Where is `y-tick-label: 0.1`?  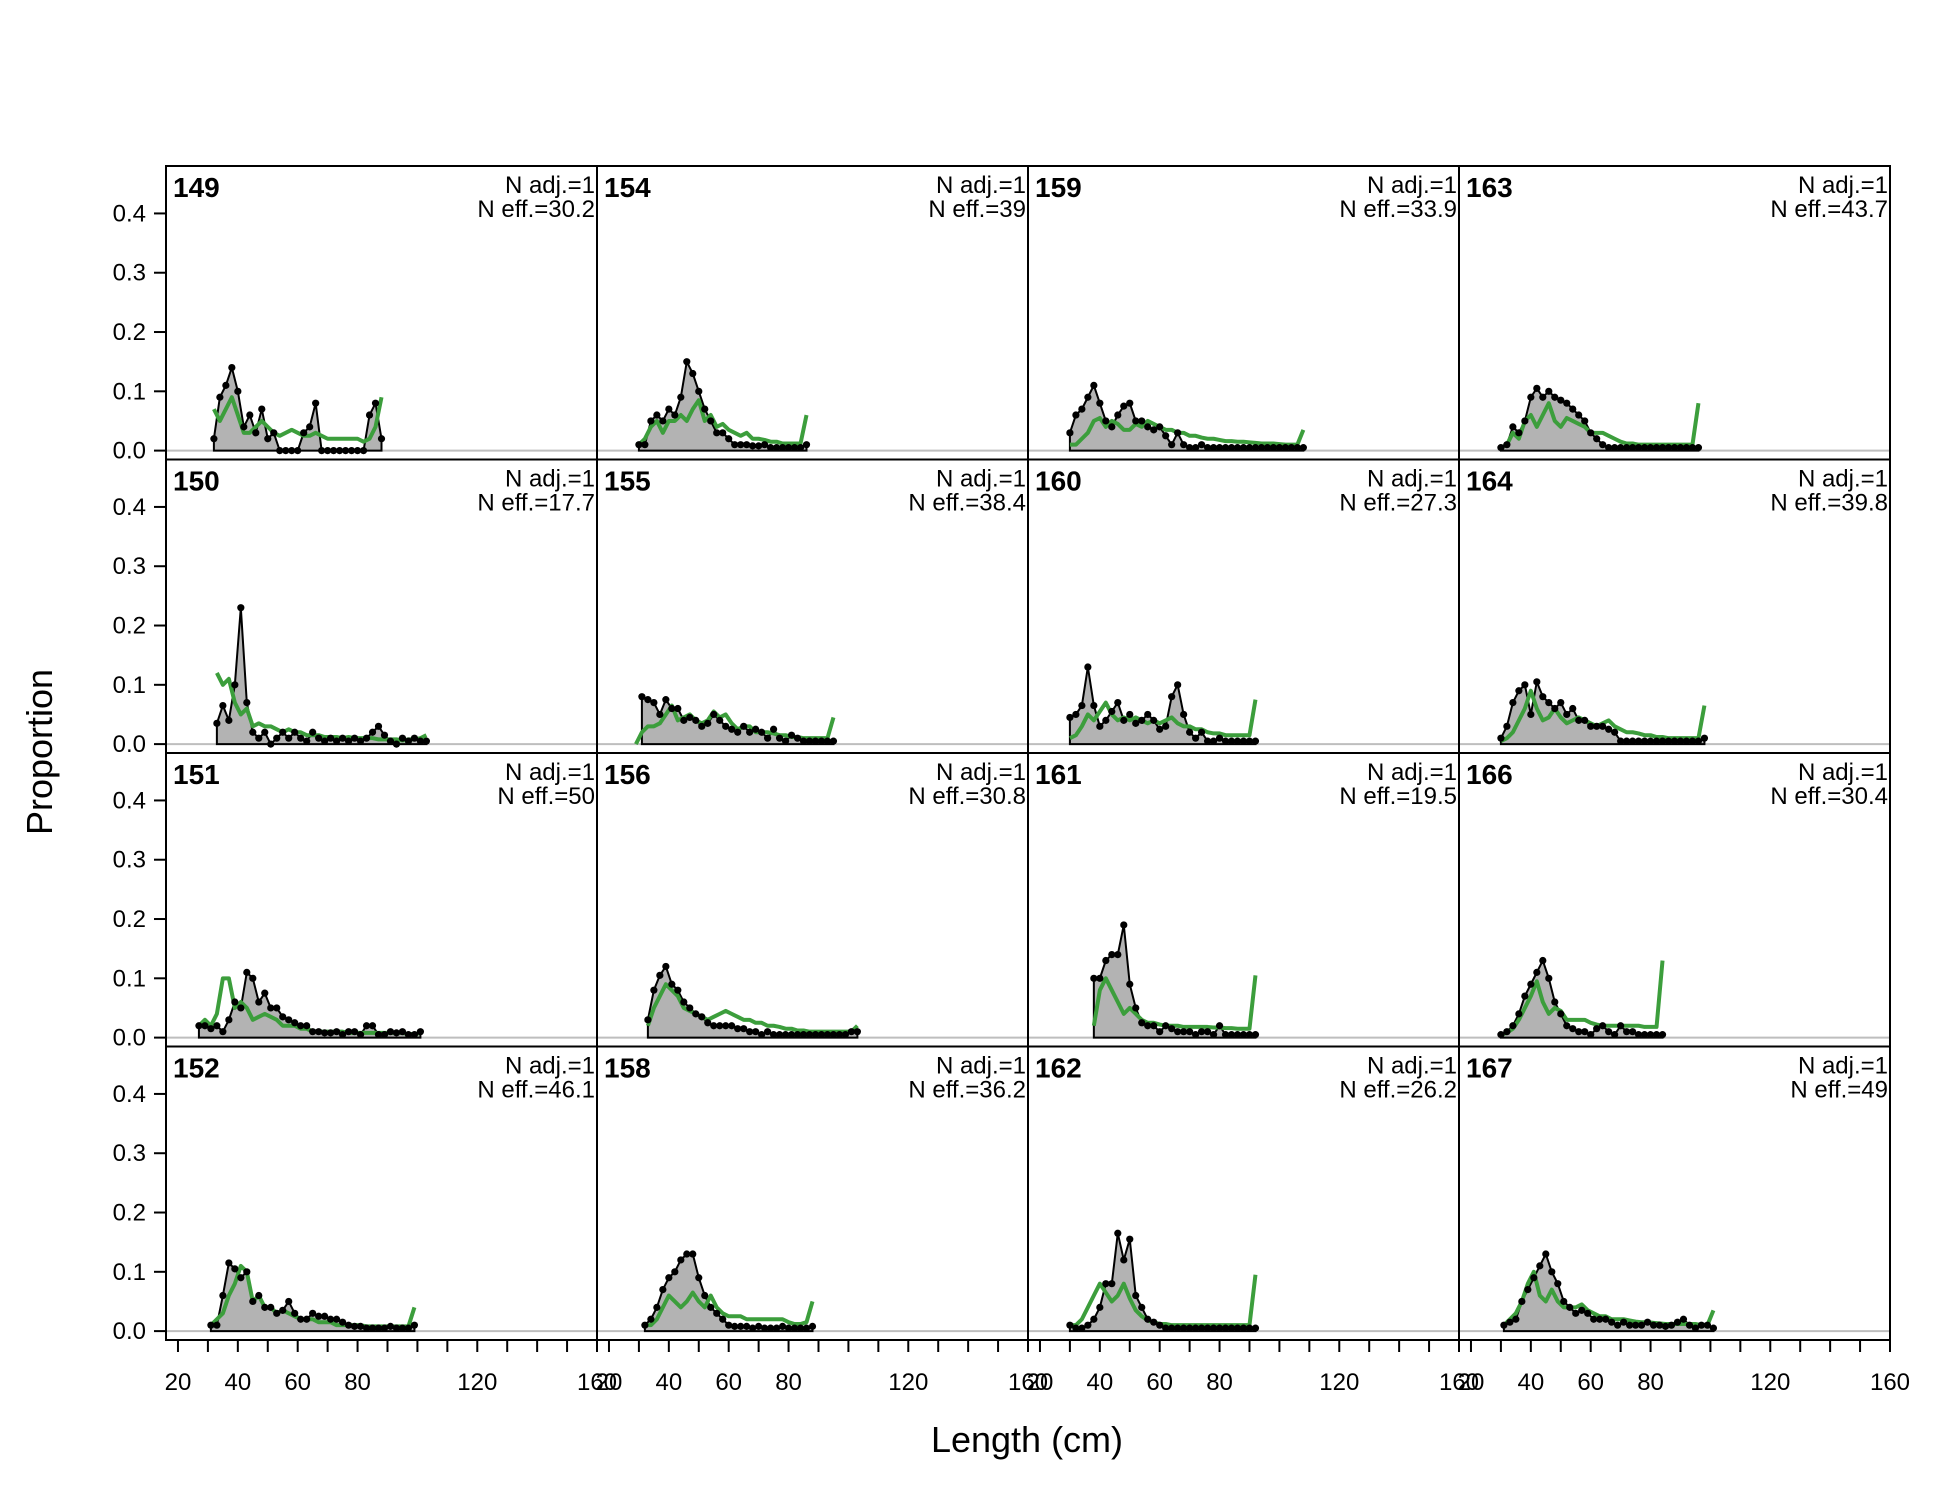
y-tick-label: 0.1 is located at coordinates (129, 1272).